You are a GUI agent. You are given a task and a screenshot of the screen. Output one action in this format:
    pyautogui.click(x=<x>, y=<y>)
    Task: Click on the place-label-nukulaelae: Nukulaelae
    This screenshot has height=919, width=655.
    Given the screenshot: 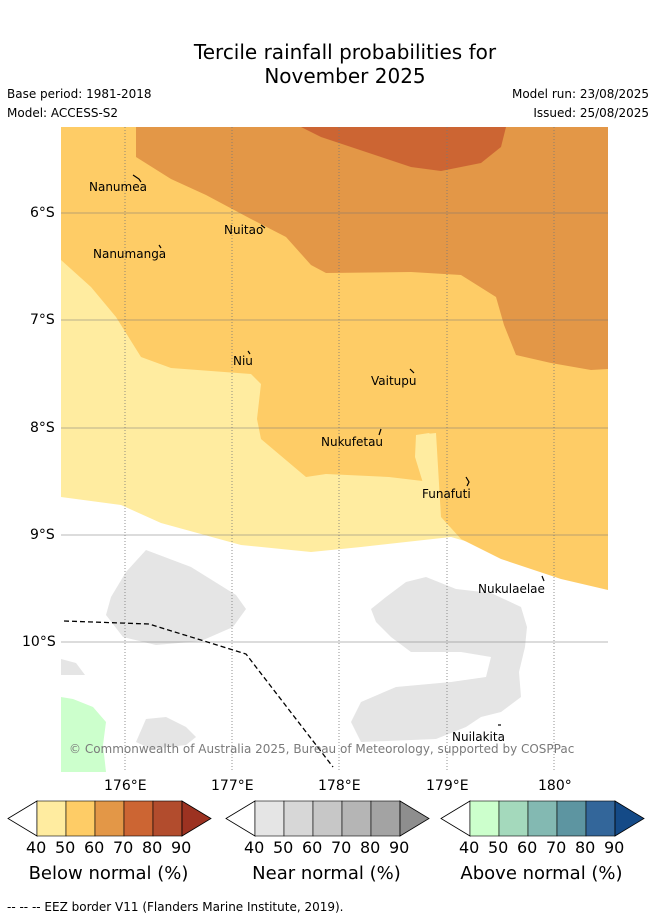 What is the action you would take?
    pyautogui.click(x=511, y=589)
    